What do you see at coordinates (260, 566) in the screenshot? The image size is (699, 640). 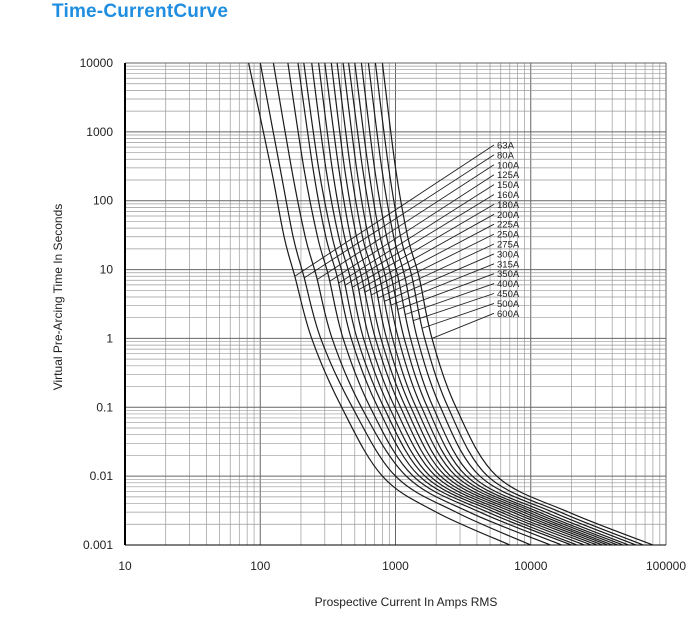 I see `x-tick-label: 100` at bounding box center [260, 566].